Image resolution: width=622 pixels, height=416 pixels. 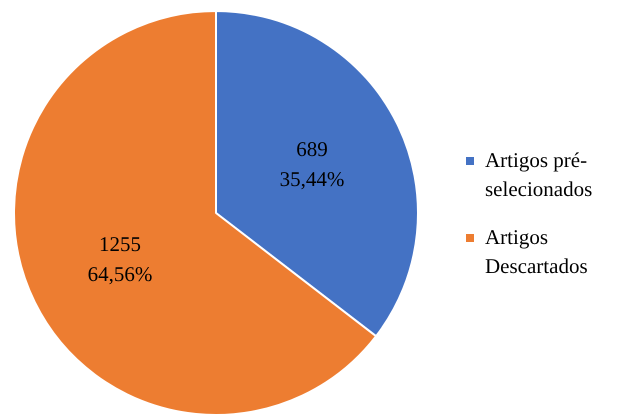 What do you see at coordinates (312, 164) in the screenshot?
I see `data-label: 689 35,44%` at bounding box center [312, 164].